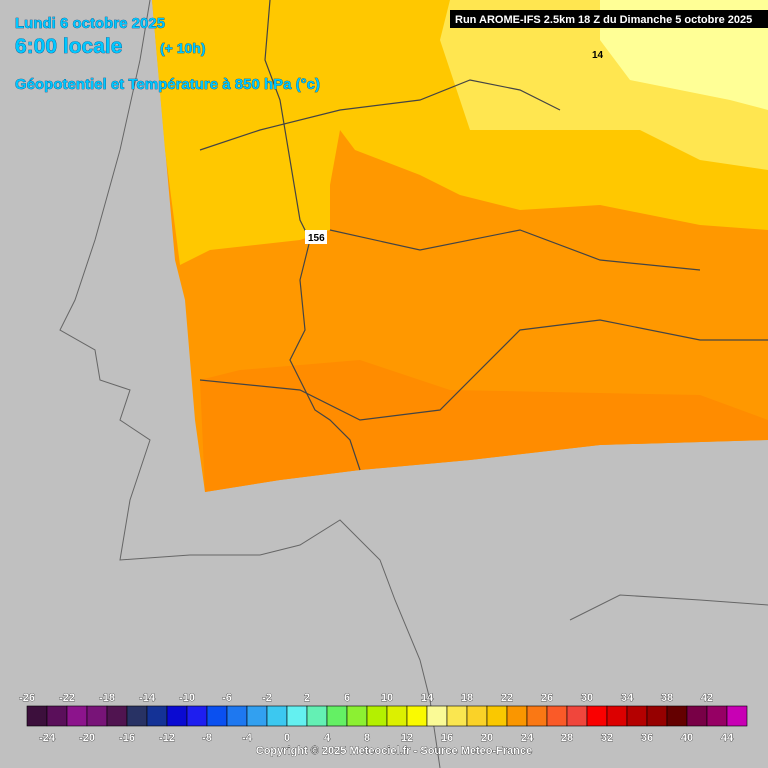 The image size is (768, 768). I want to click on offset: (+ 10h), so click(183, 48).